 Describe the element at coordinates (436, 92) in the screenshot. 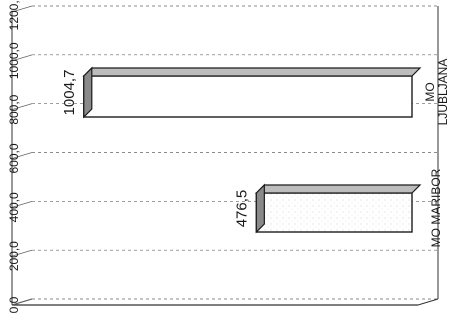

I see `category-label: MOLJUBLJANA` at that location.